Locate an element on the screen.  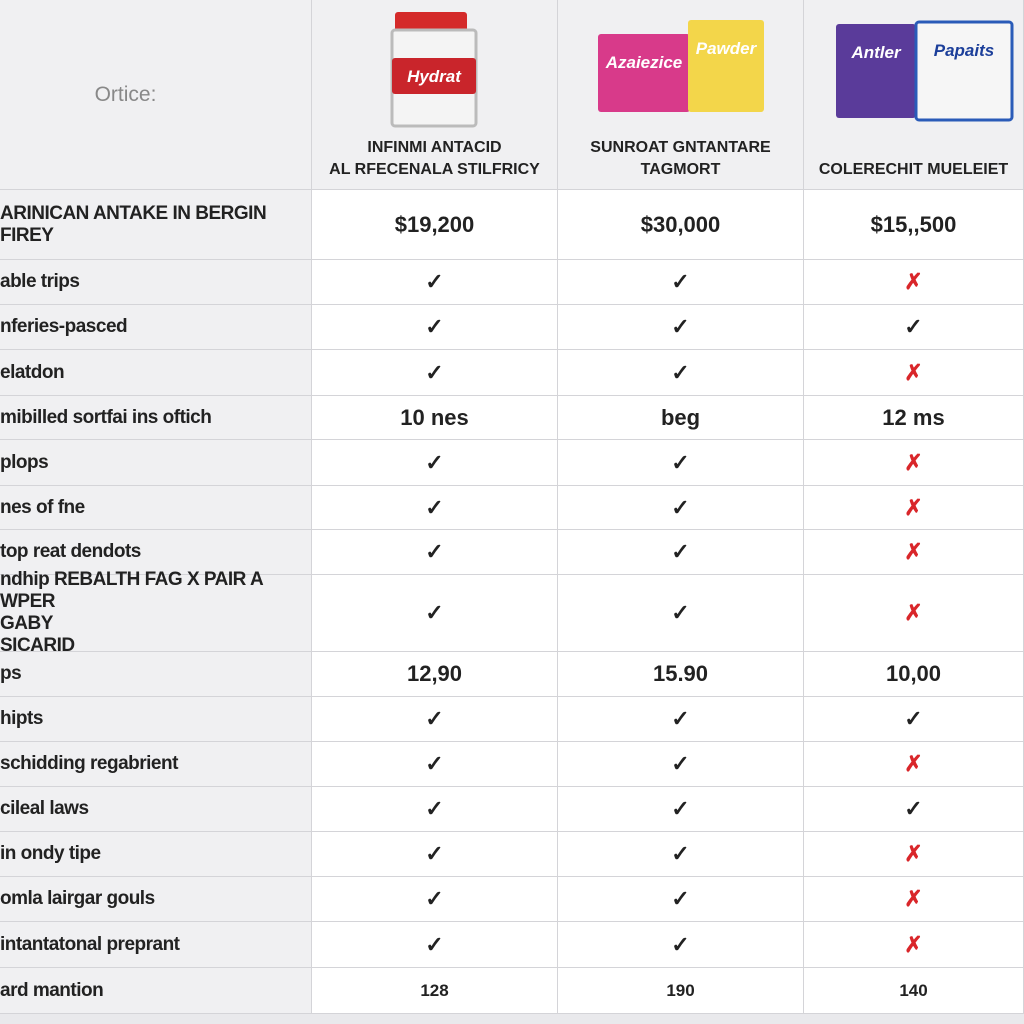
row-label-text: omla lairgar gouls is located at coordinates (77, 898).